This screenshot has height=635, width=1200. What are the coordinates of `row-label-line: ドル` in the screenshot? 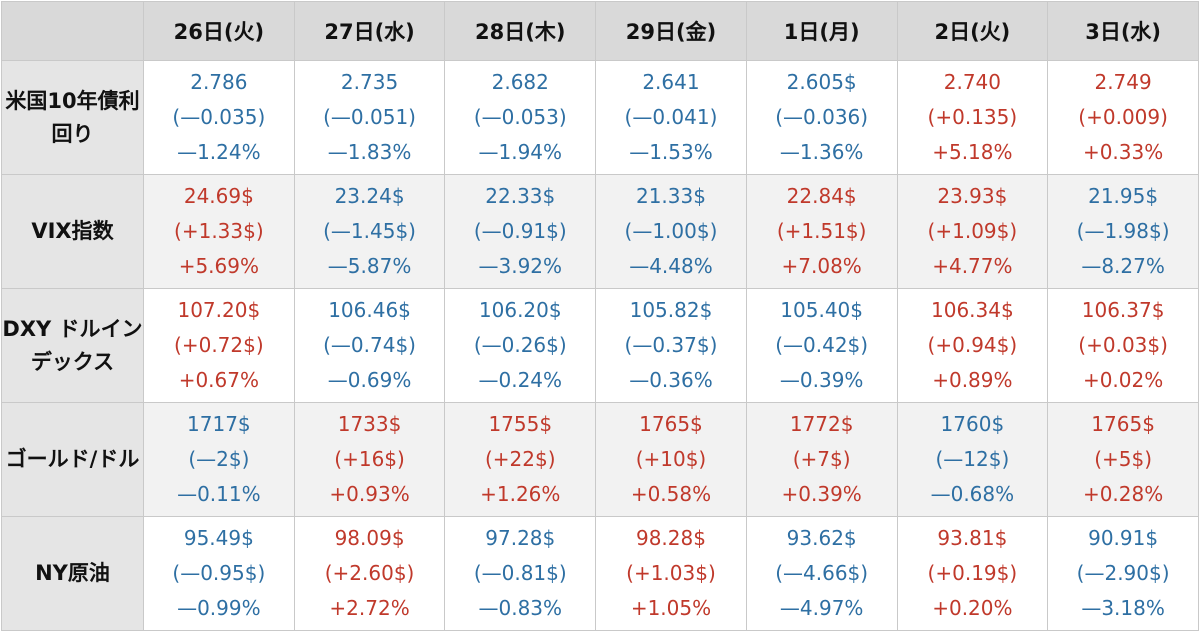 It's located at (118, 459).